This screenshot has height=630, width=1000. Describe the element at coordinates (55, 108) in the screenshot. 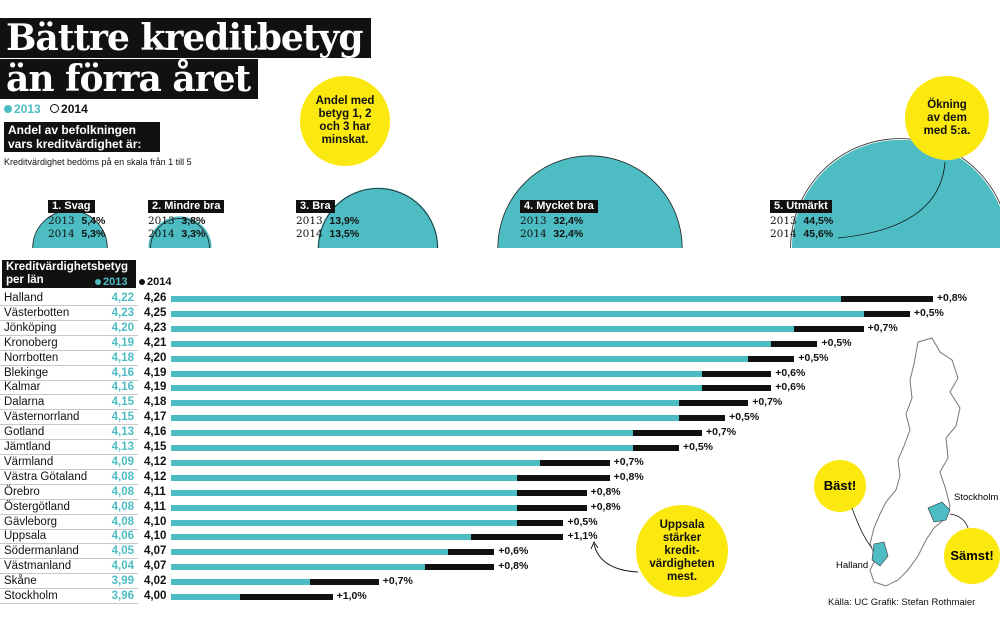

I see `open-circle-icon` at that location.